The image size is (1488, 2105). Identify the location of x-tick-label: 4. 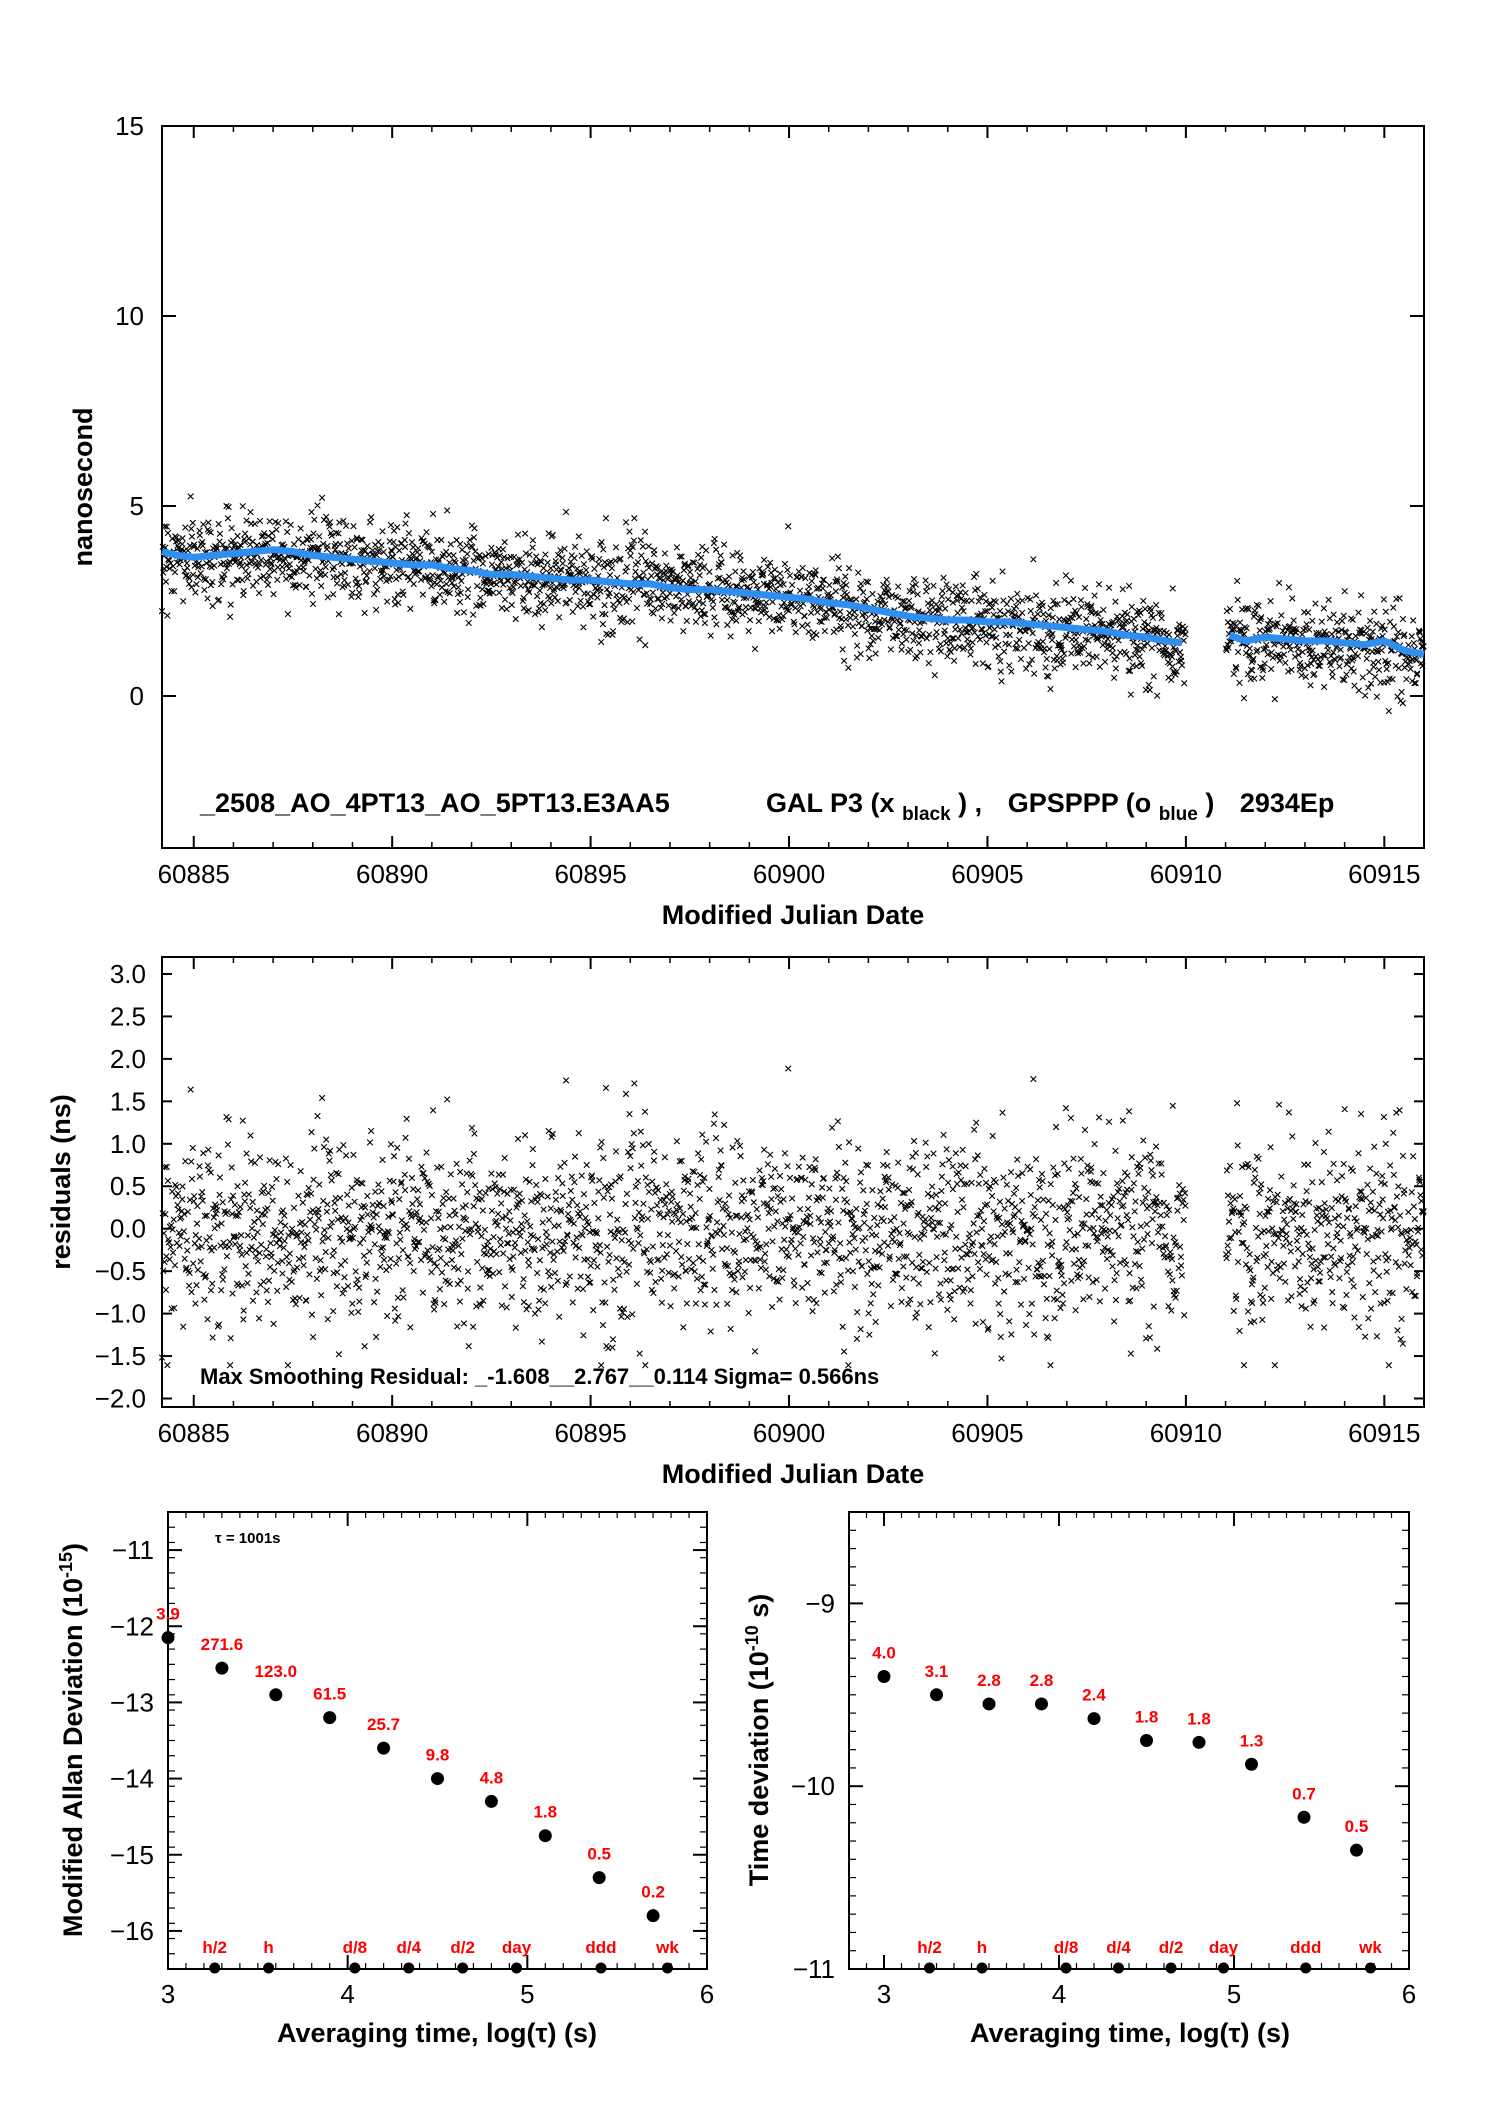
(347, 1994).